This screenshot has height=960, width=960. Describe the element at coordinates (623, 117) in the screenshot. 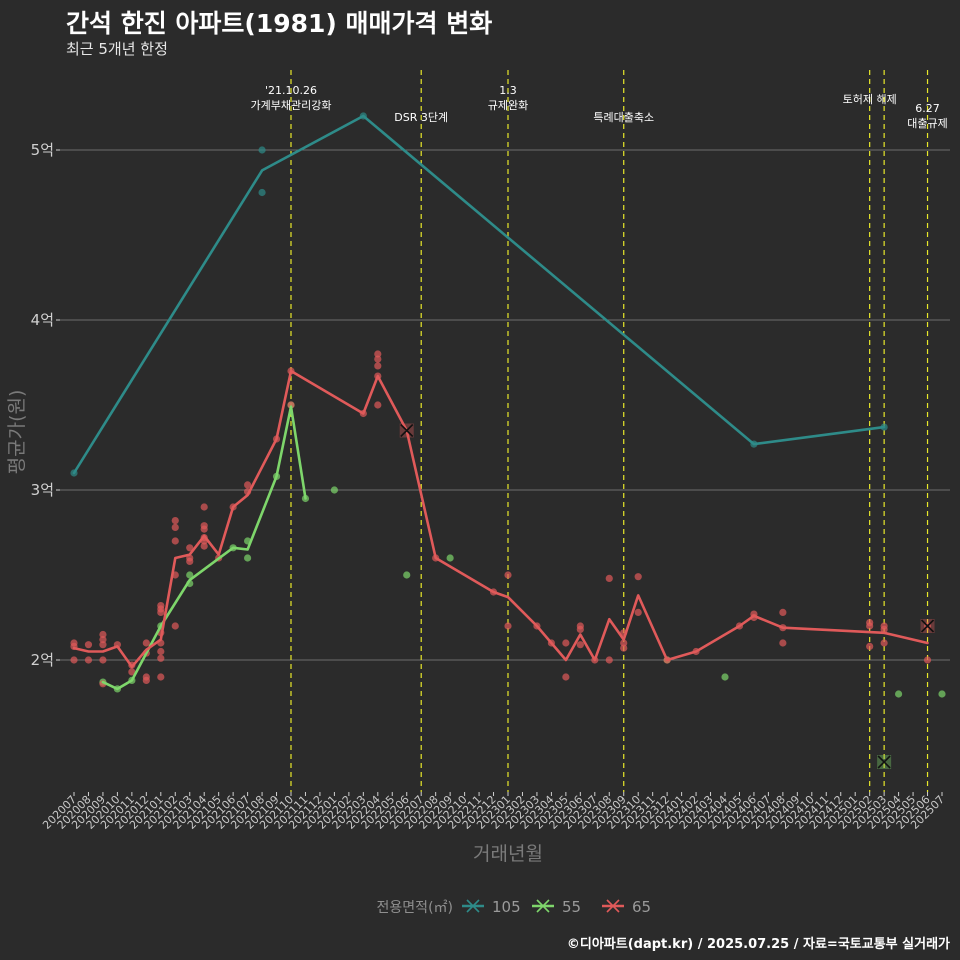

I see `event-label: 특례대출축소` at that location.